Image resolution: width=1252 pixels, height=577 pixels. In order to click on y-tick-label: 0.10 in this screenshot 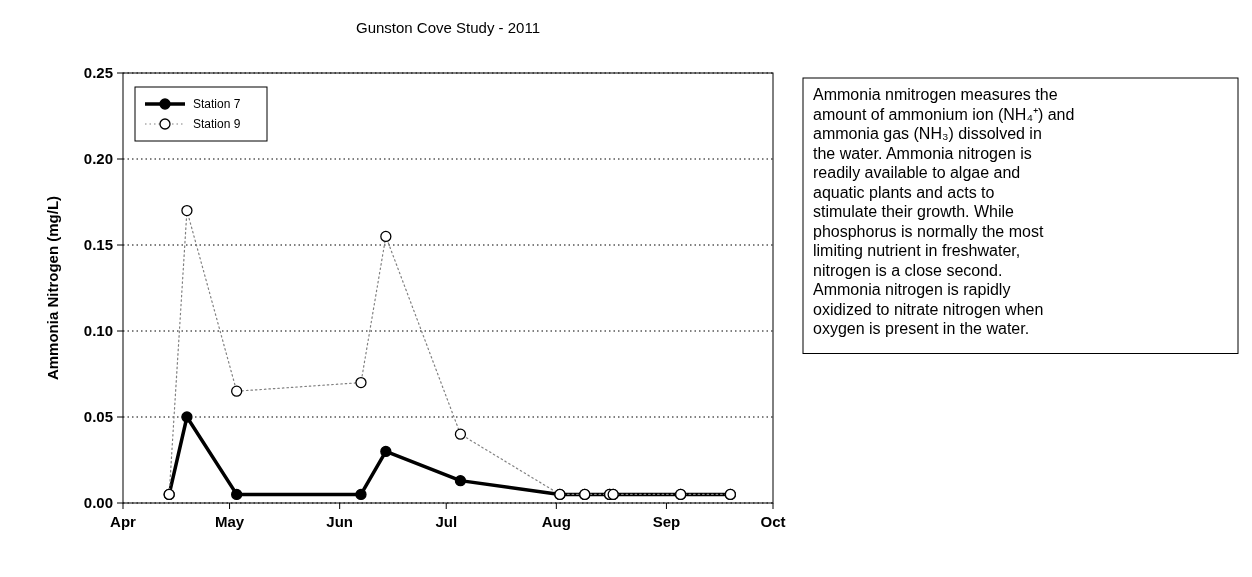, I will do `click(98, 330)`.